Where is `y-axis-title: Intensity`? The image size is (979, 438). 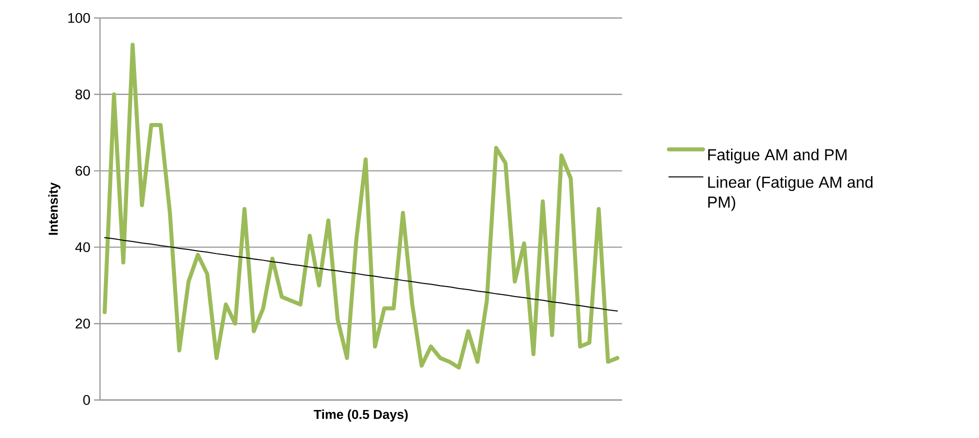 y-axis-title: Intensity is located at coordinates (54, 208).